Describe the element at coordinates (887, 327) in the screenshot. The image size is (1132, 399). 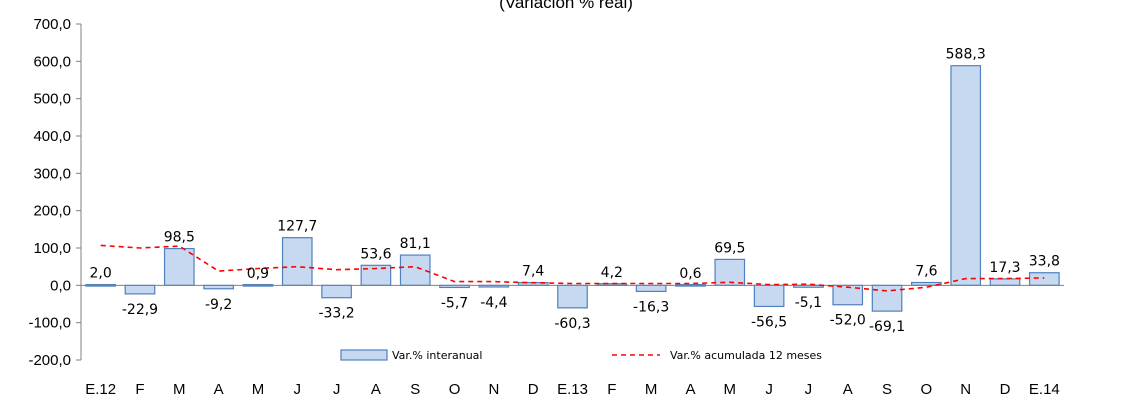
I see `data-label: -69,1` at that location.